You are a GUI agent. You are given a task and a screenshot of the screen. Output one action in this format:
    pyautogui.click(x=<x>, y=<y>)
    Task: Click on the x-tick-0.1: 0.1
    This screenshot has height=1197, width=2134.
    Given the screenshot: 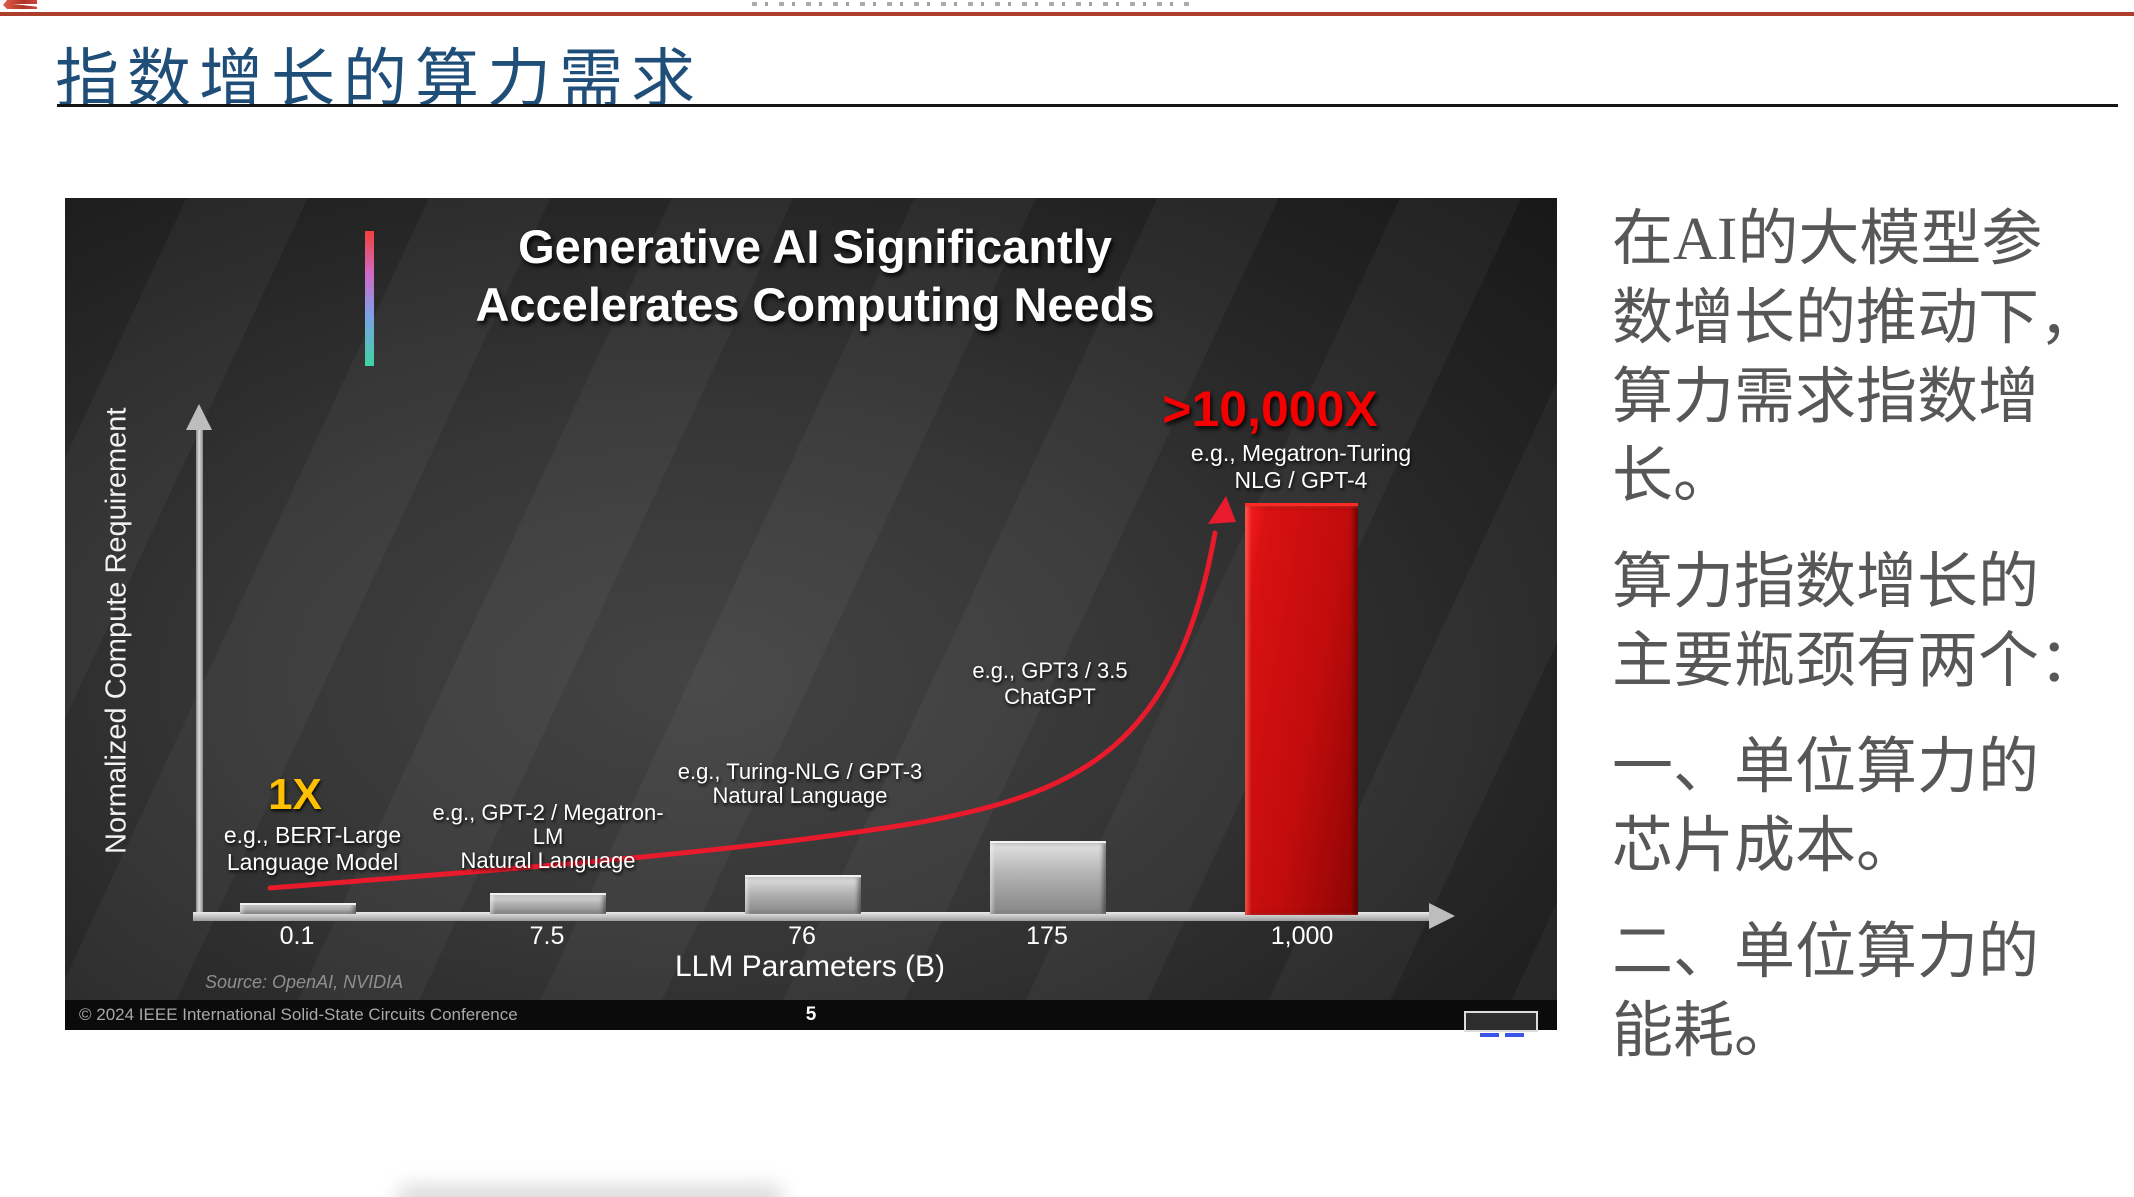 What is the action you would take?
    pyautogui.click(x=297, y=936)
    